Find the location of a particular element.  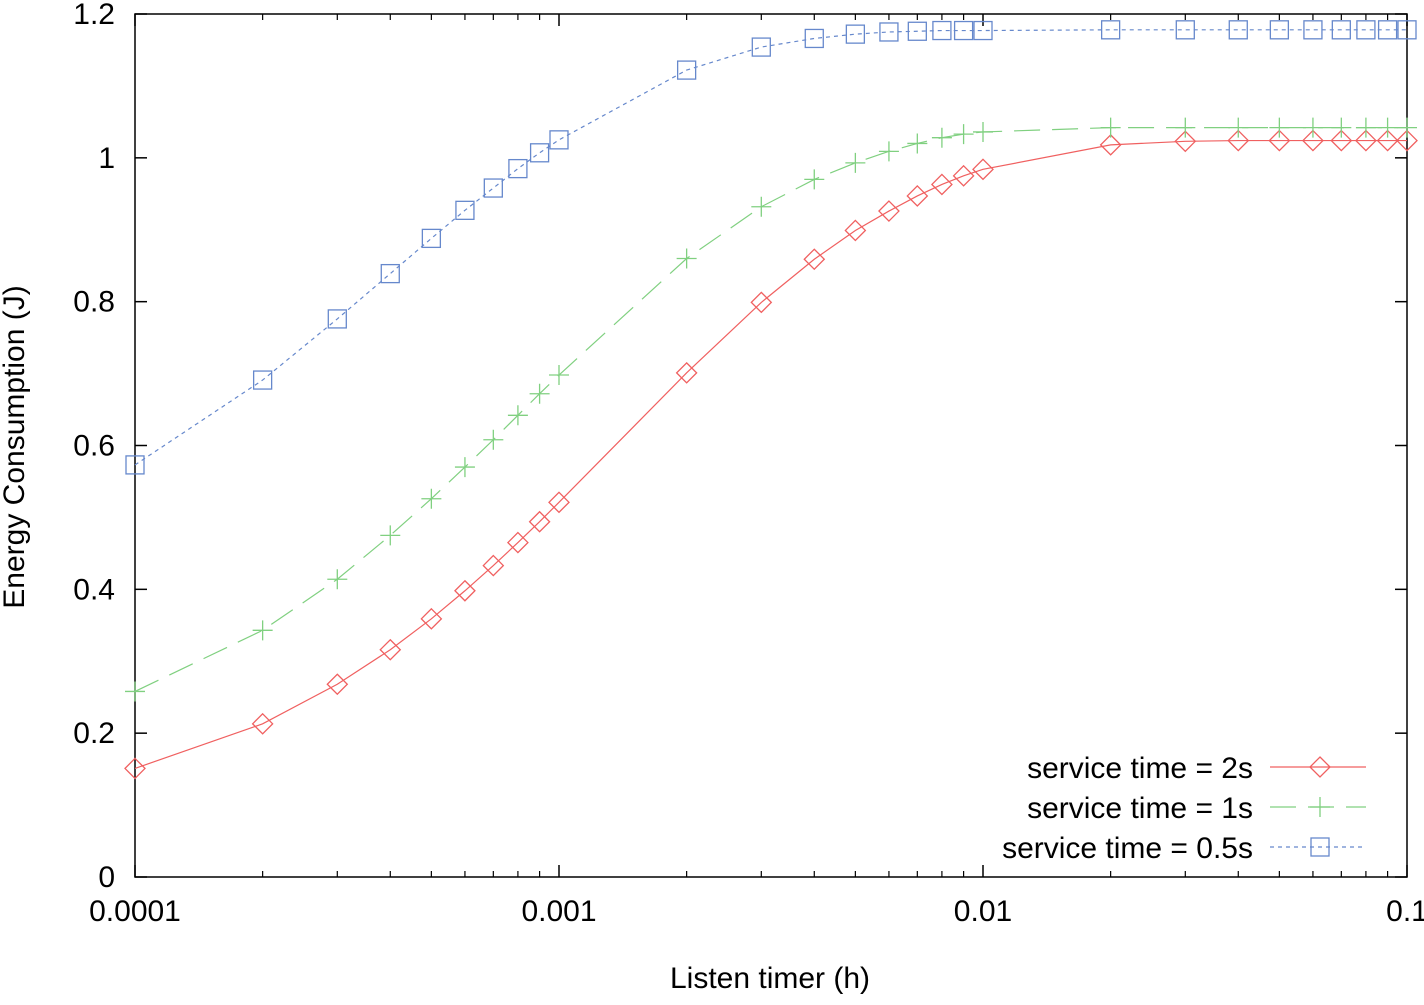

y-tick-label: 0 is located at coordinates (106, 877).